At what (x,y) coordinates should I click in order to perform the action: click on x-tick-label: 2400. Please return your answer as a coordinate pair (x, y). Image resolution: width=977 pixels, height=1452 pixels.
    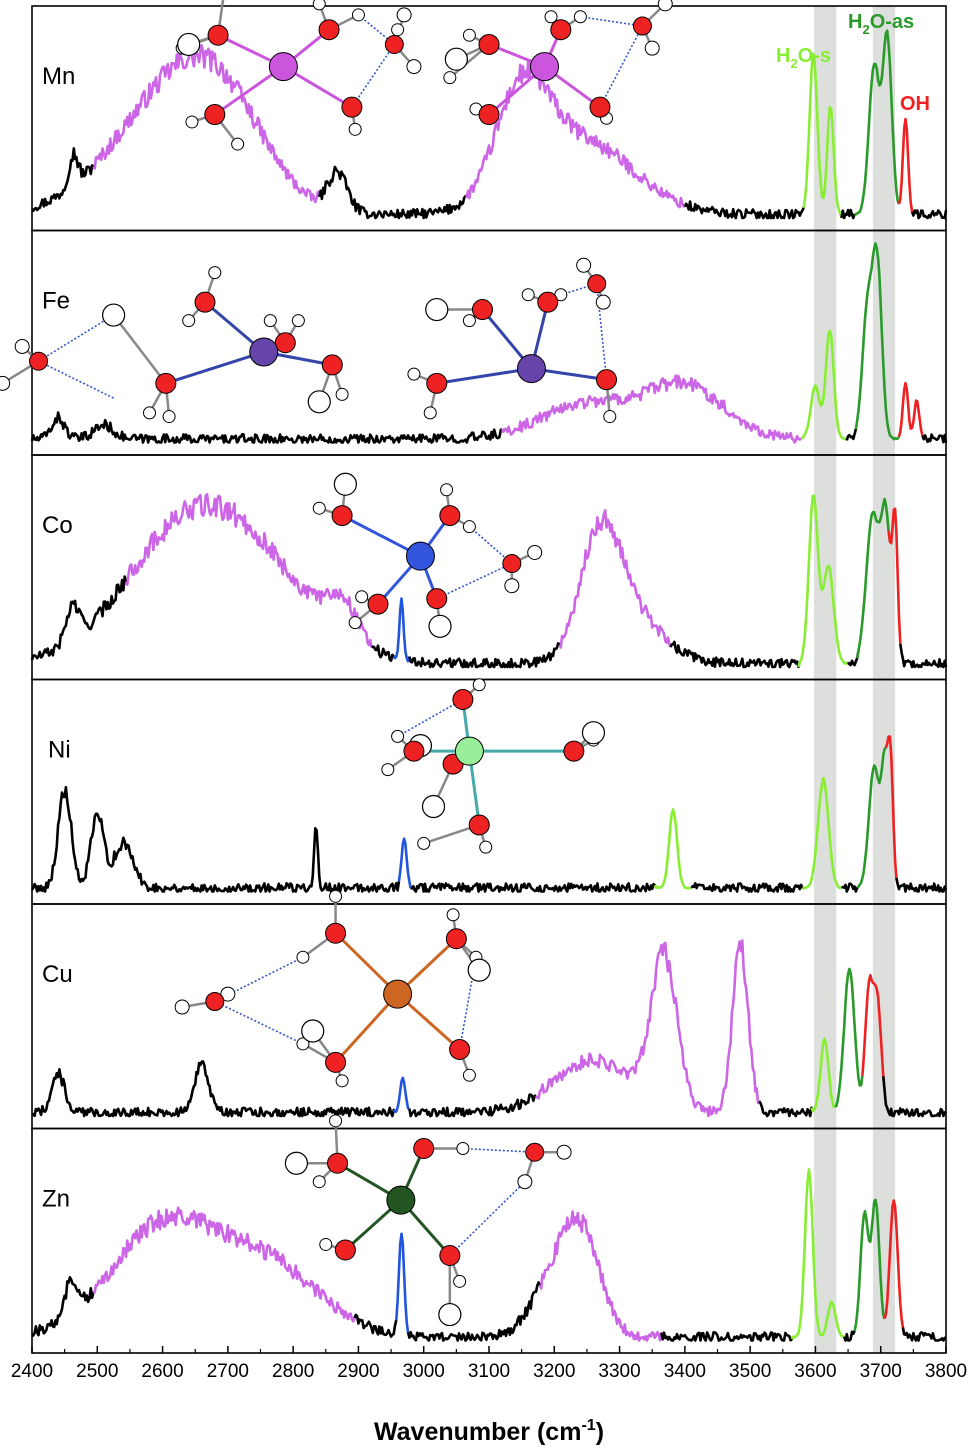
    Looking at the image, I should click on (32, 1371).